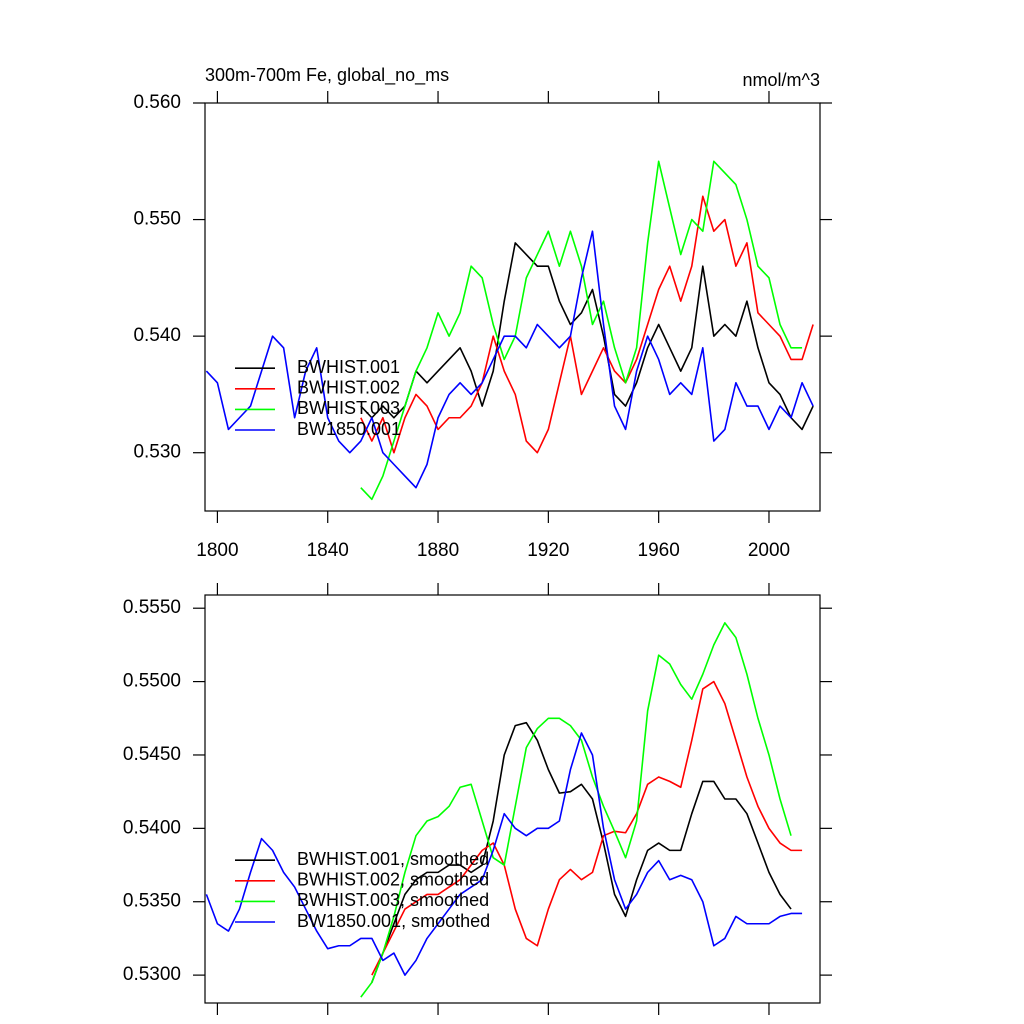 The image size is (1024, 1024). I want to click on chart-title: 300m-700m Fe, global_no_ms, so click(327, 75).